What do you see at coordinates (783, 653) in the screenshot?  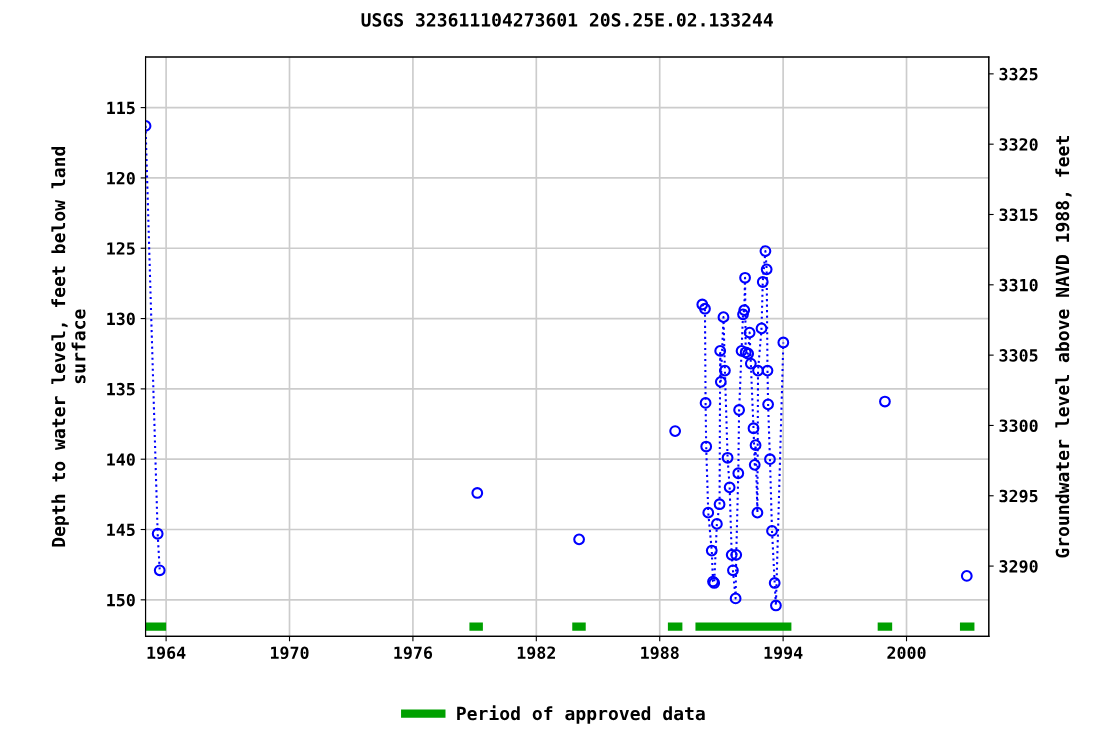 I see `x-tick-label: 1994` at bounding box center [783, 653].